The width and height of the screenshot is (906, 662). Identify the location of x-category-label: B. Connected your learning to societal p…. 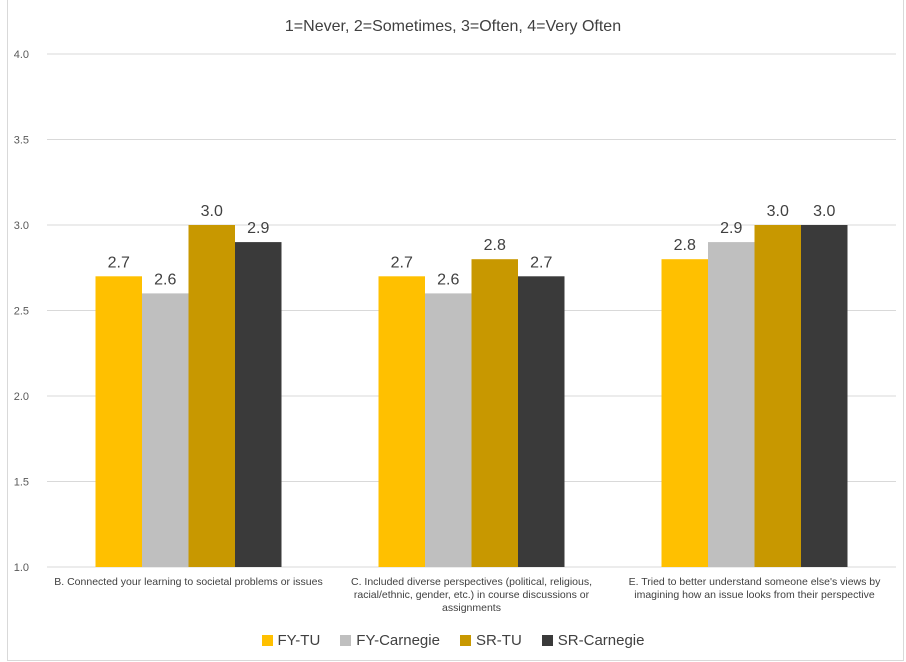
(188, 582).